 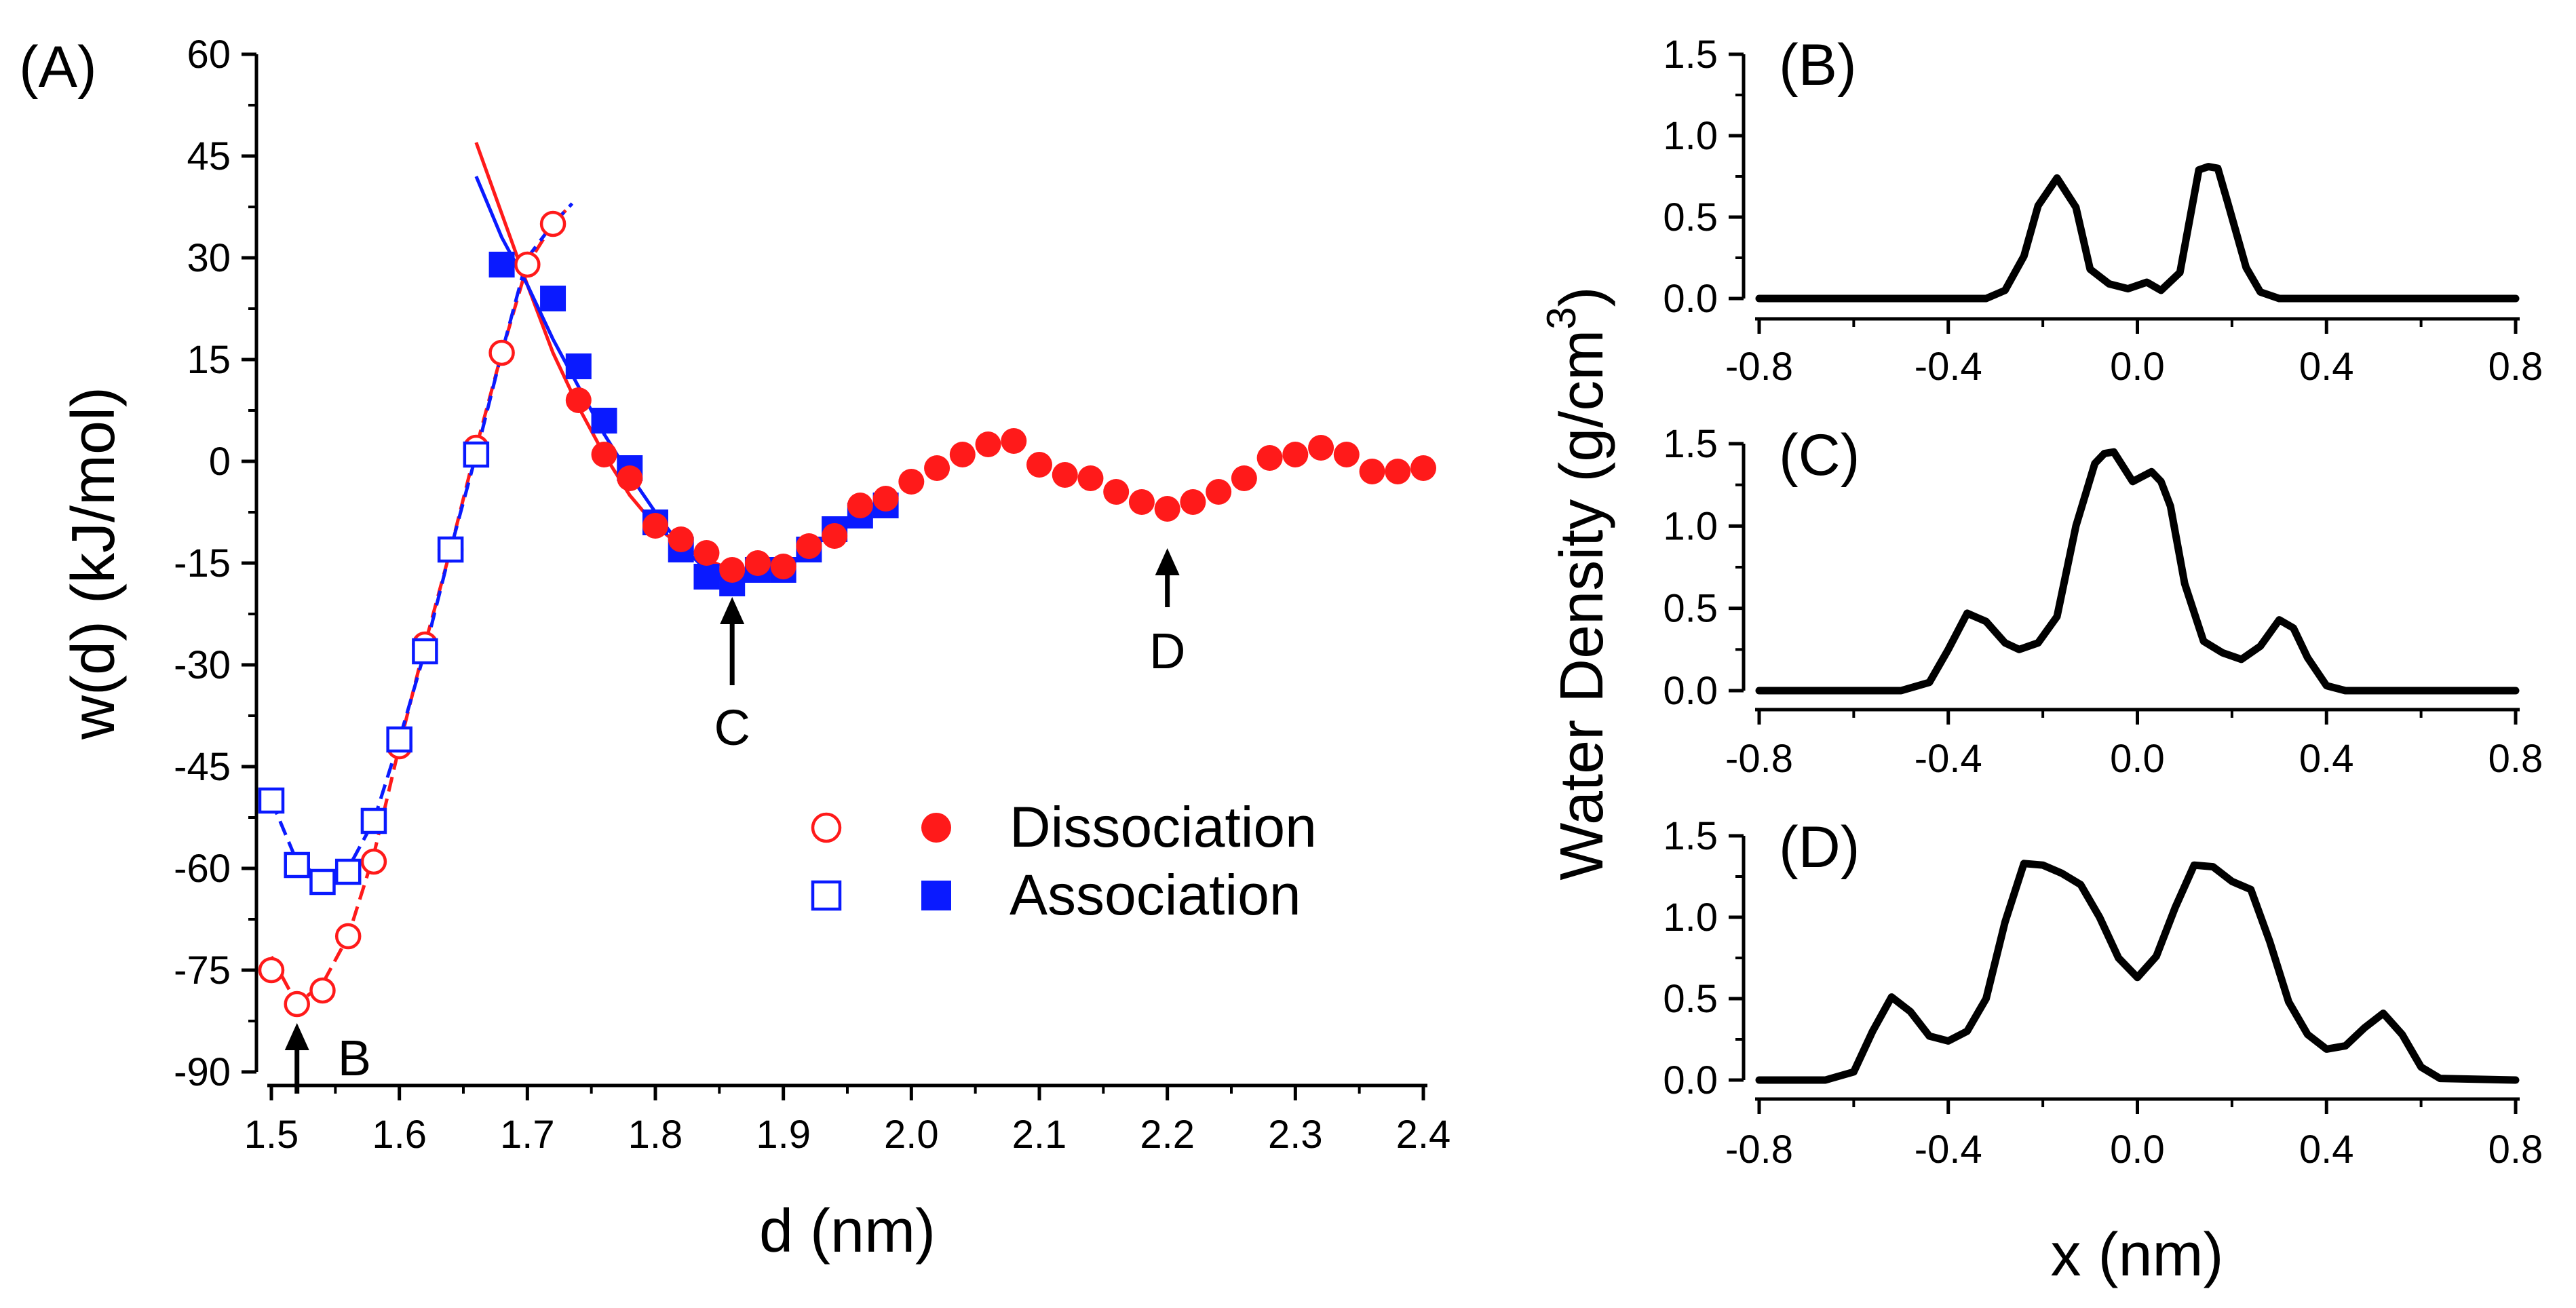 I want to click on panel-b: 1.51.00.50.0-0.8 -0.4 0.0 0.4 0.8(B), so click(x=2103, y=211).